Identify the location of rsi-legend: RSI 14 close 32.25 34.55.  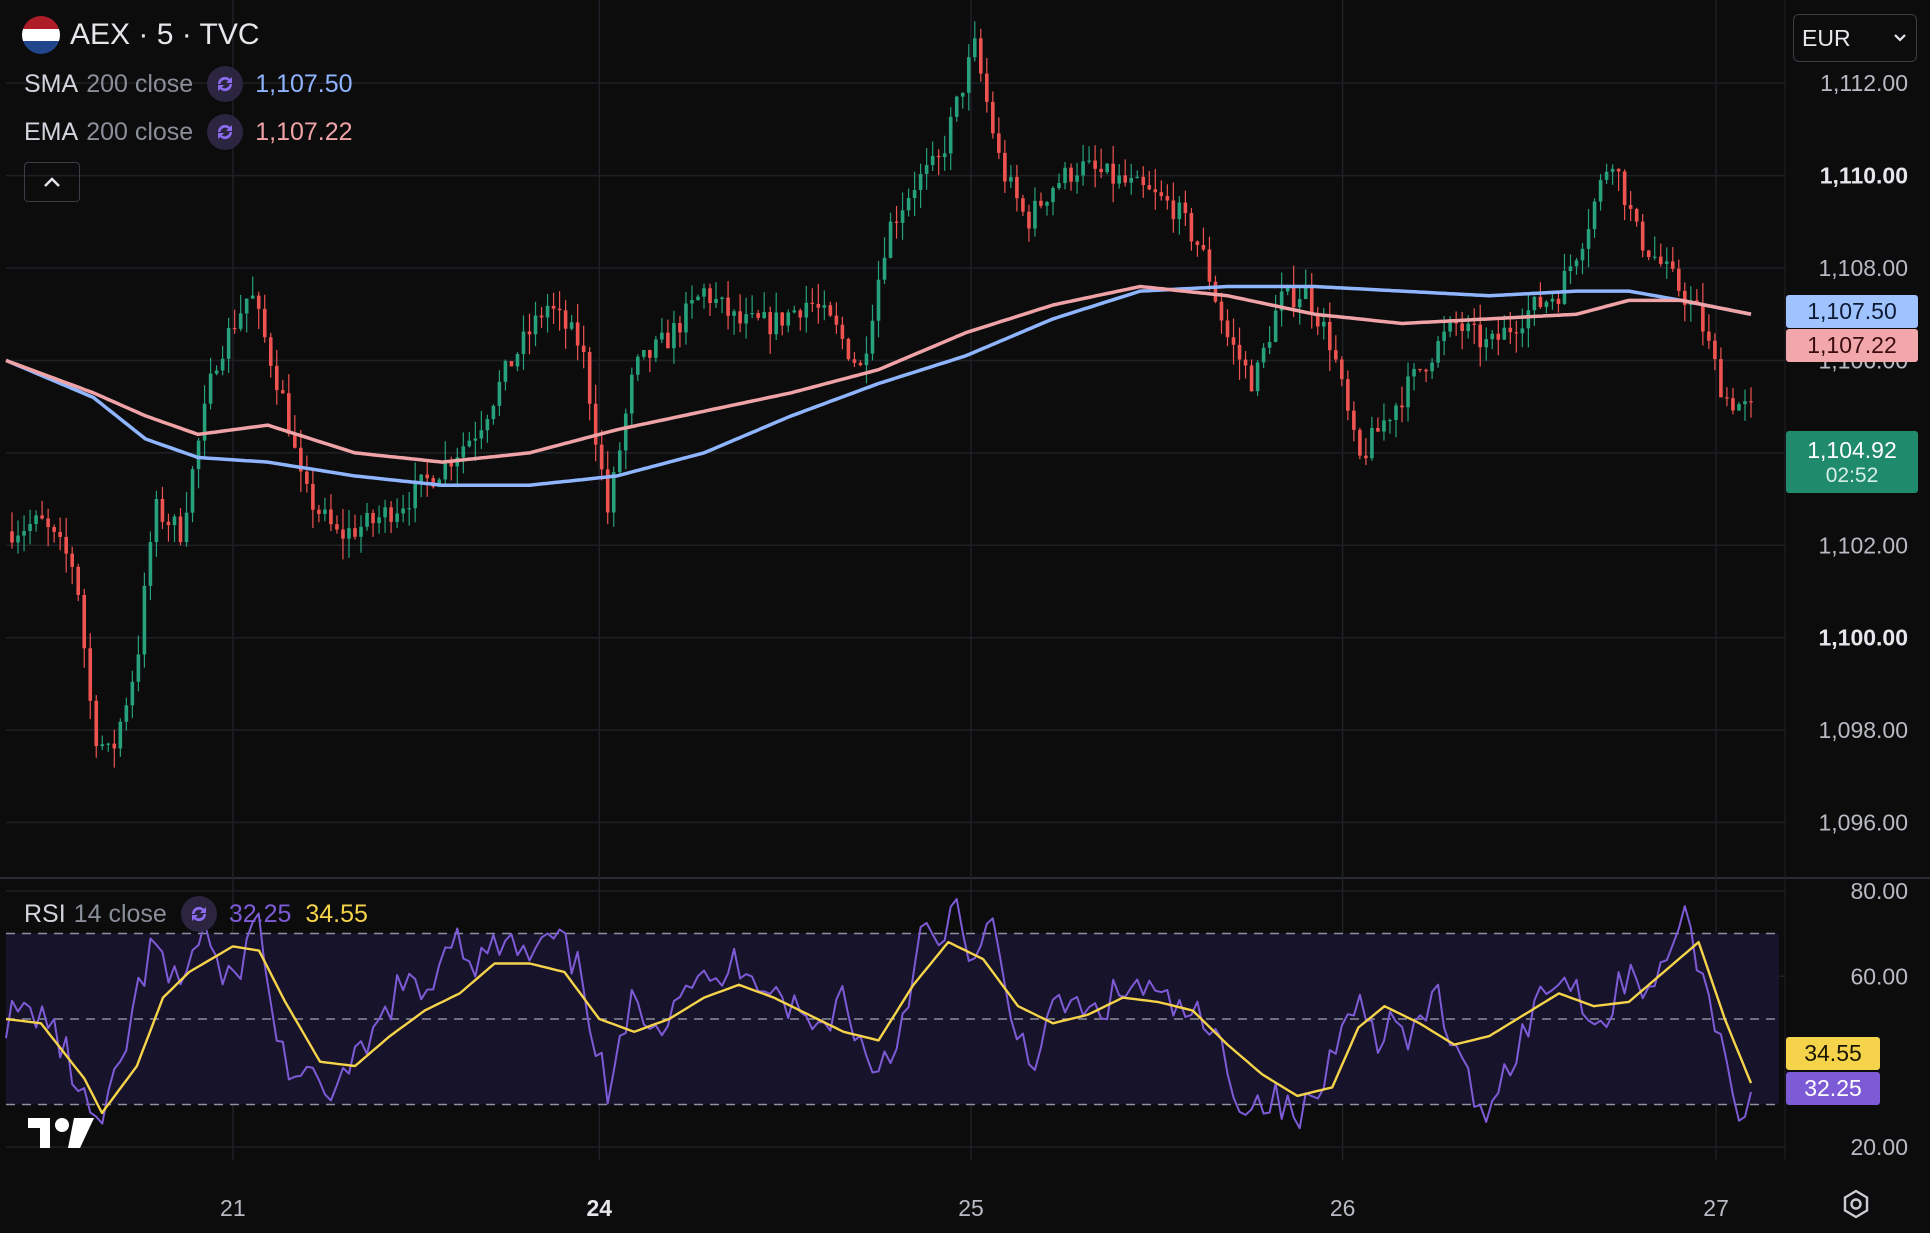
(196, 914).